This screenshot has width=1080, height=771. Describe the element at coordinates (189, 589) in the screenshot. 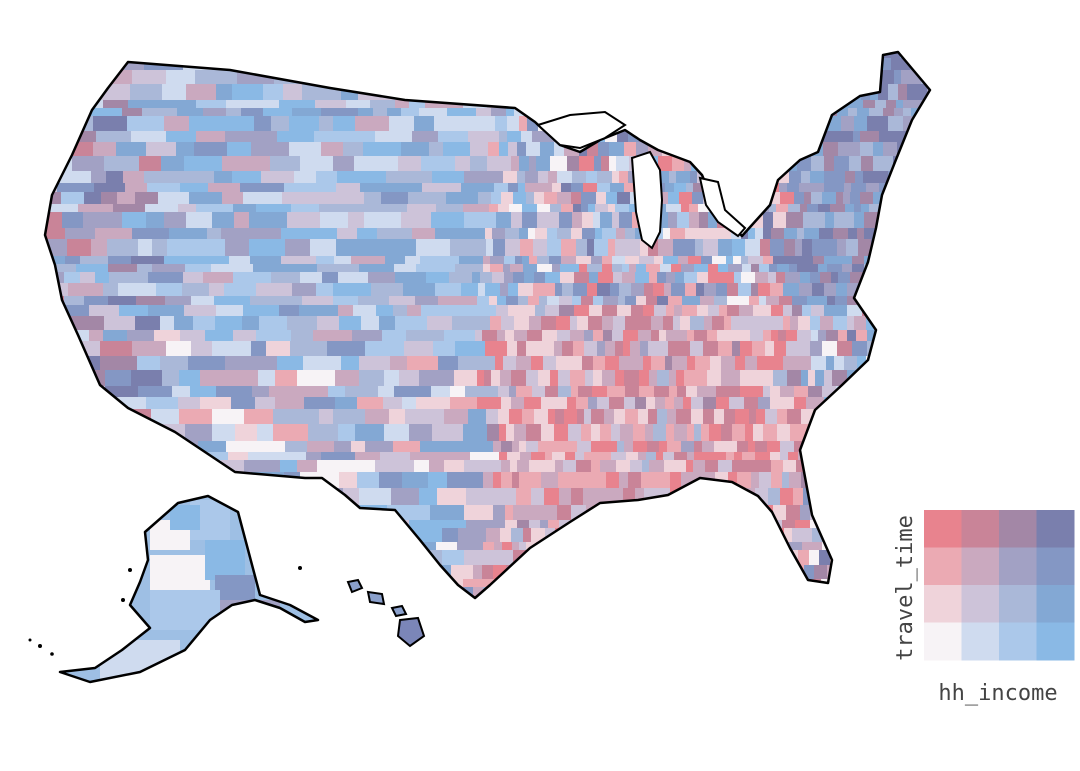

I see `alaska-region` at that location.